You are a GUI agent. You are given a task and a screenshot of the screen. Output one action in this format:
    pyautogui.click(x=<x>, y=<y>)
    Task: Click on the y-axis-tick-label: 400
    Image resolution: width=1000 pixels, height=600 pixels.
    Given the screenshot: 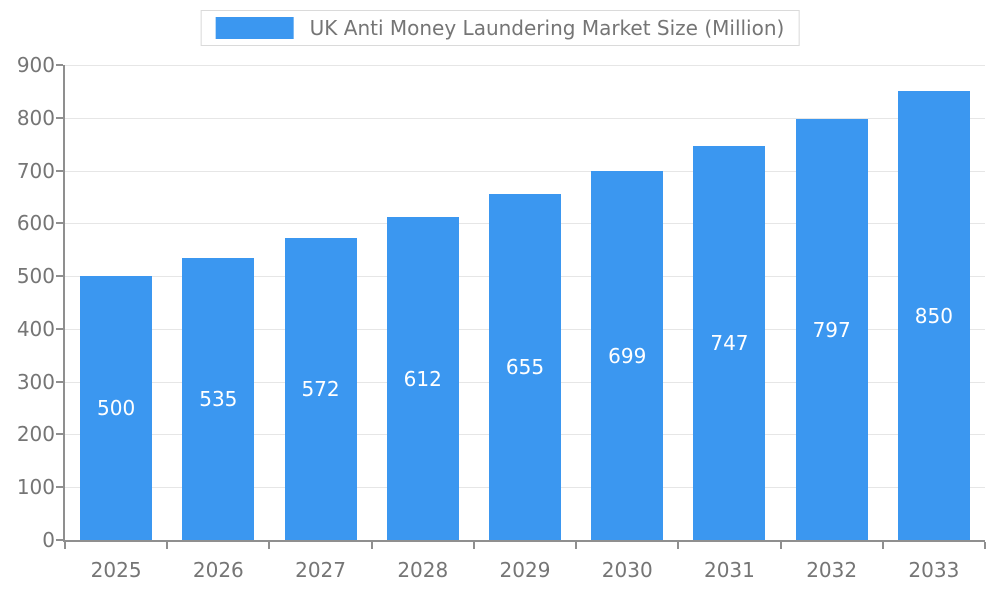 What is the action you would take?
    pyautogui.click(x=35, y=328)
    